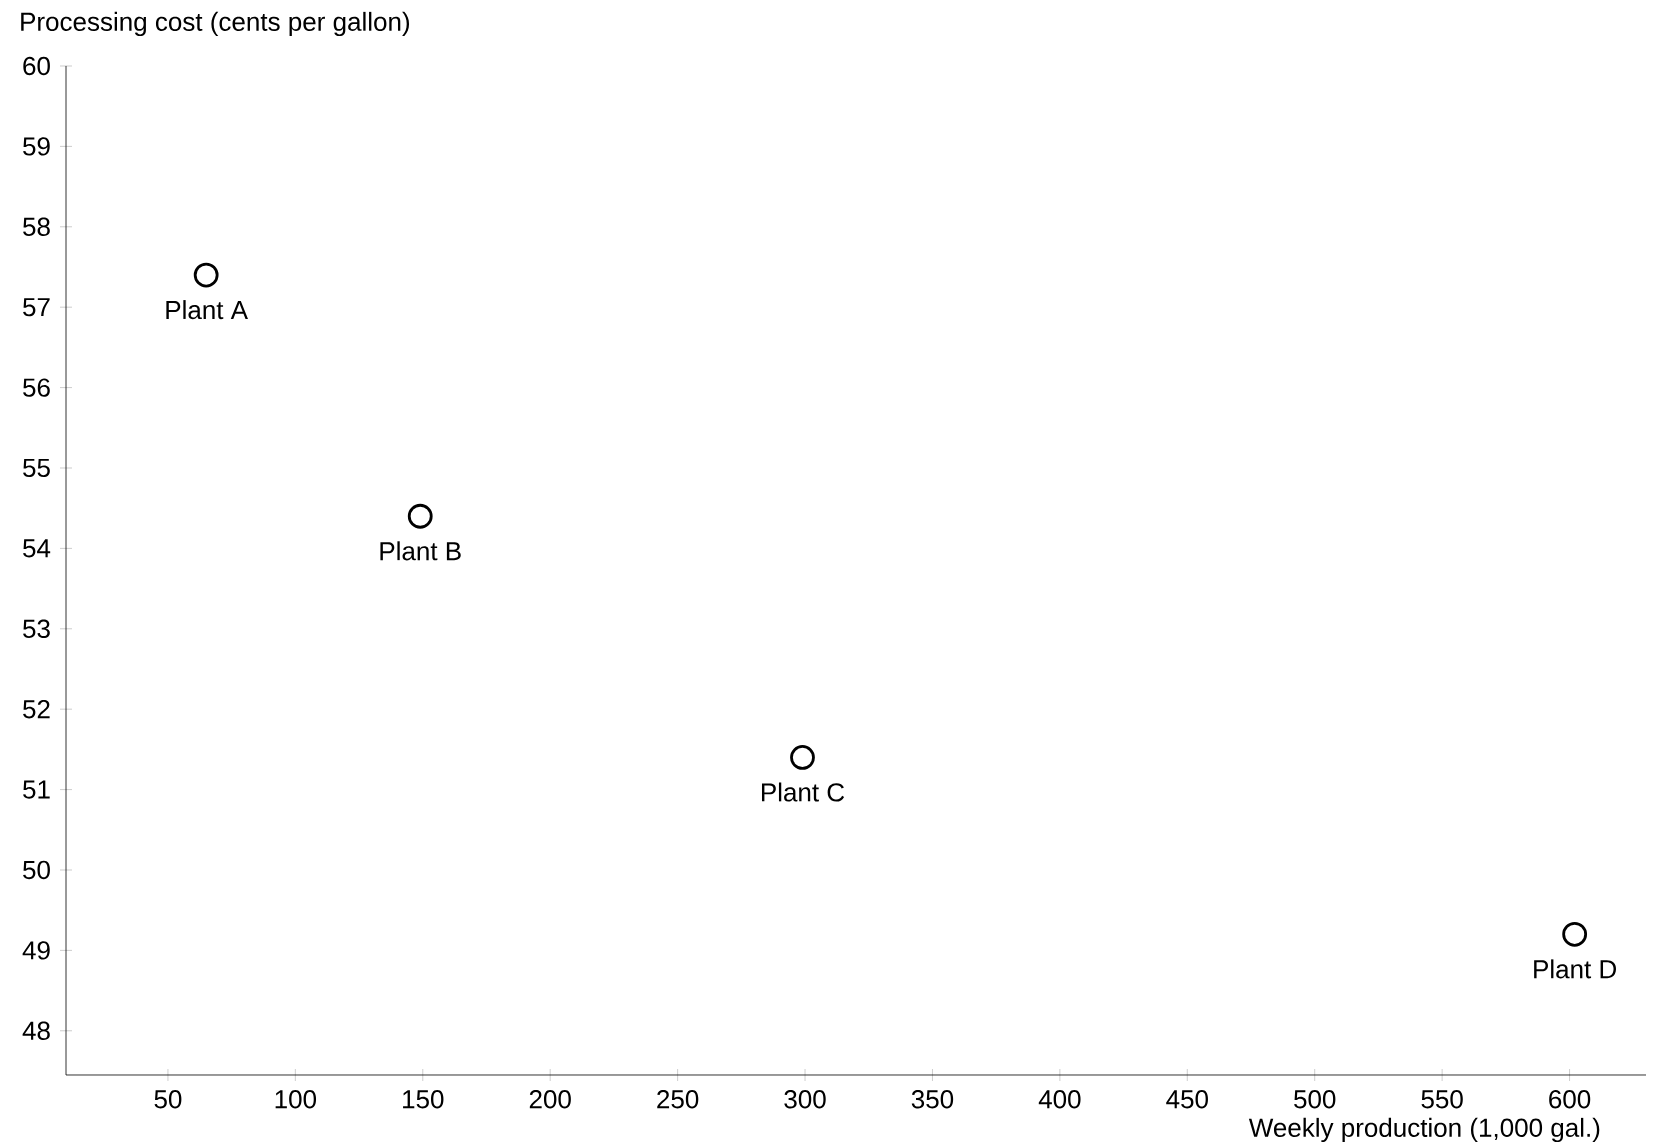  Describe the element at coordinates (36, 950) in the screenshot. I see `y-tick-label: 49` at that location.